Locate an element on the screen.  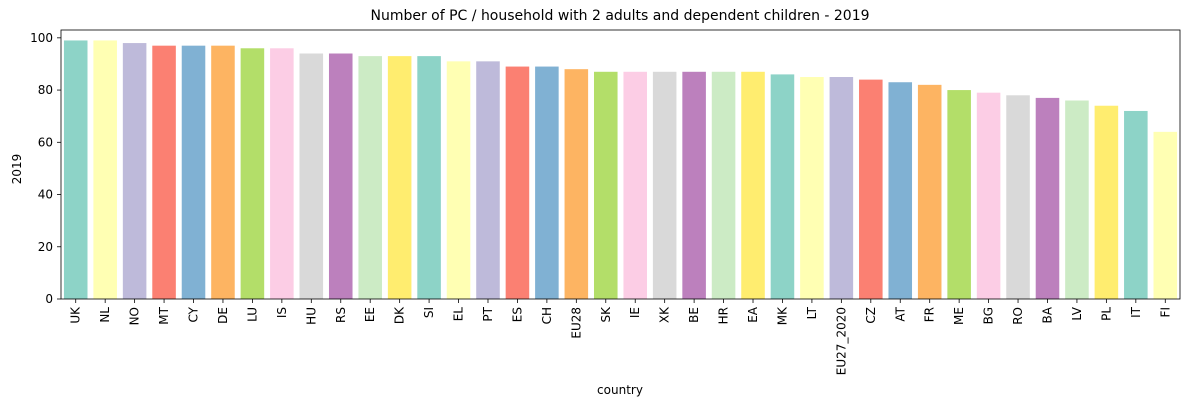
x-tick-label: FI is located at coordinates (1165, 312).